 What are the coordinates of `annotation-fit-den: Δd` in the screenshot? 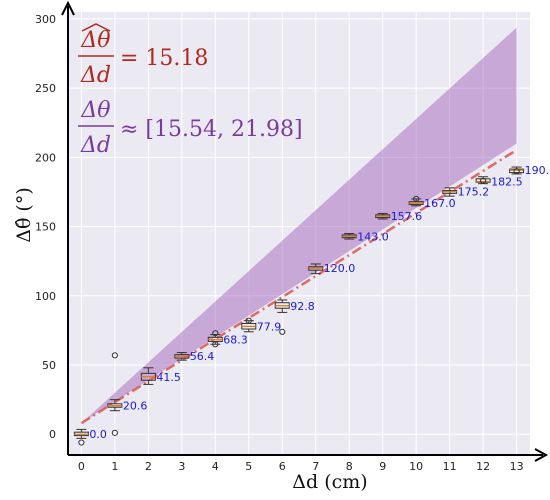 It's located at (95, 75).